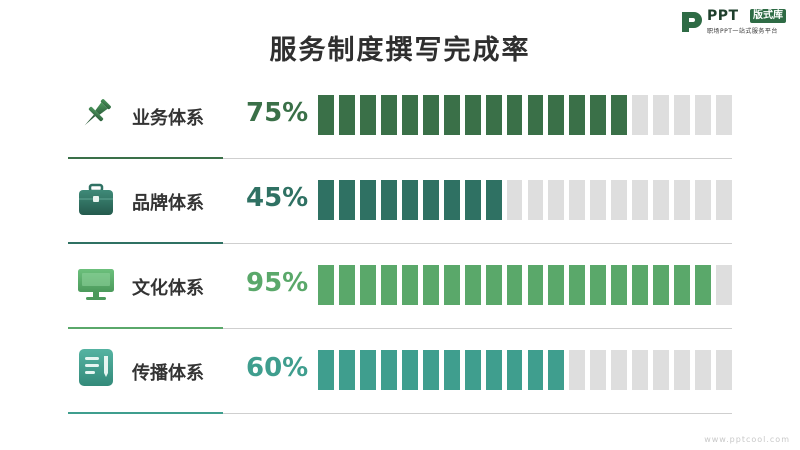 The height and width of the screenshot is (450, 800). Describe the element at coordinates (168, 373) in the screenshot. I see `row-label: 传播体系` at that location.